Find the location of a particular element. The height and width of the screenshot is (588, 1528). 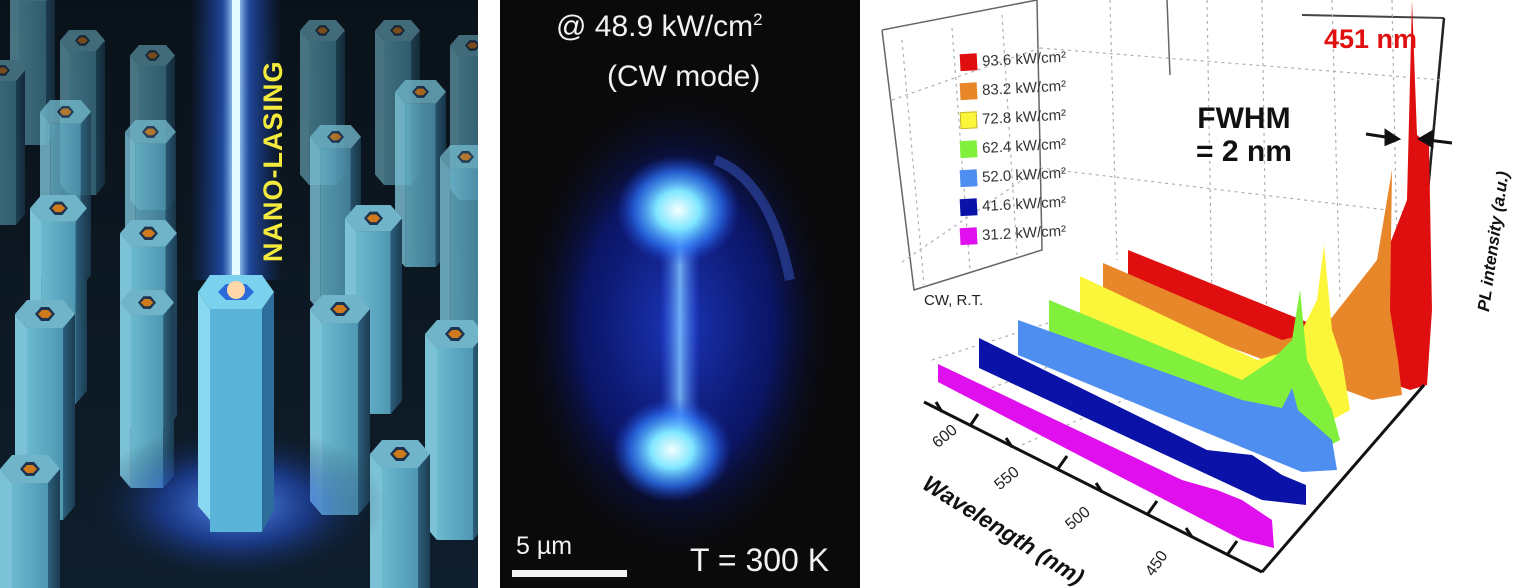

left-wall is located at coordinates (962, 145).